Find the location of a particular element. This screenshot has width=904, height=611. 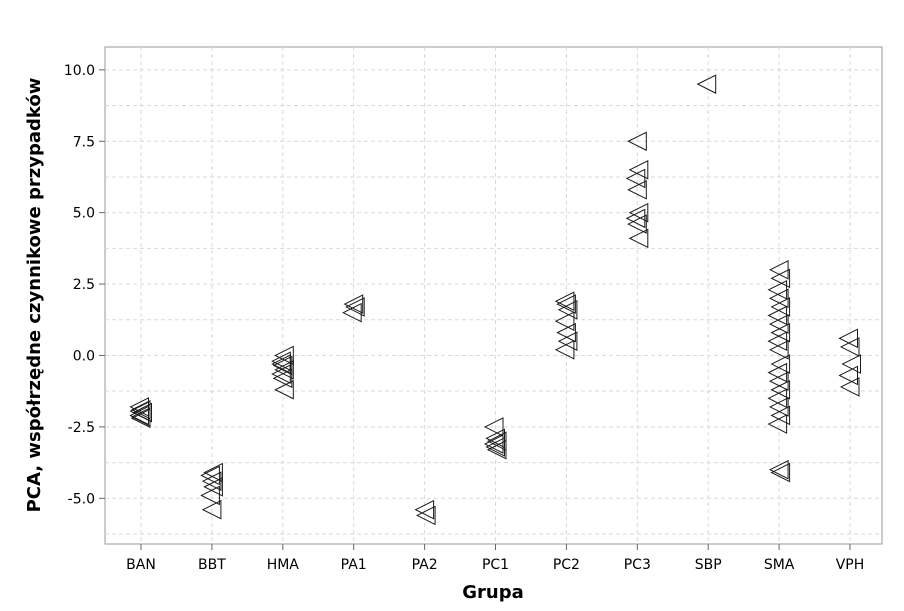

x-tick-label: BBT is located at coordinates (212, 565).